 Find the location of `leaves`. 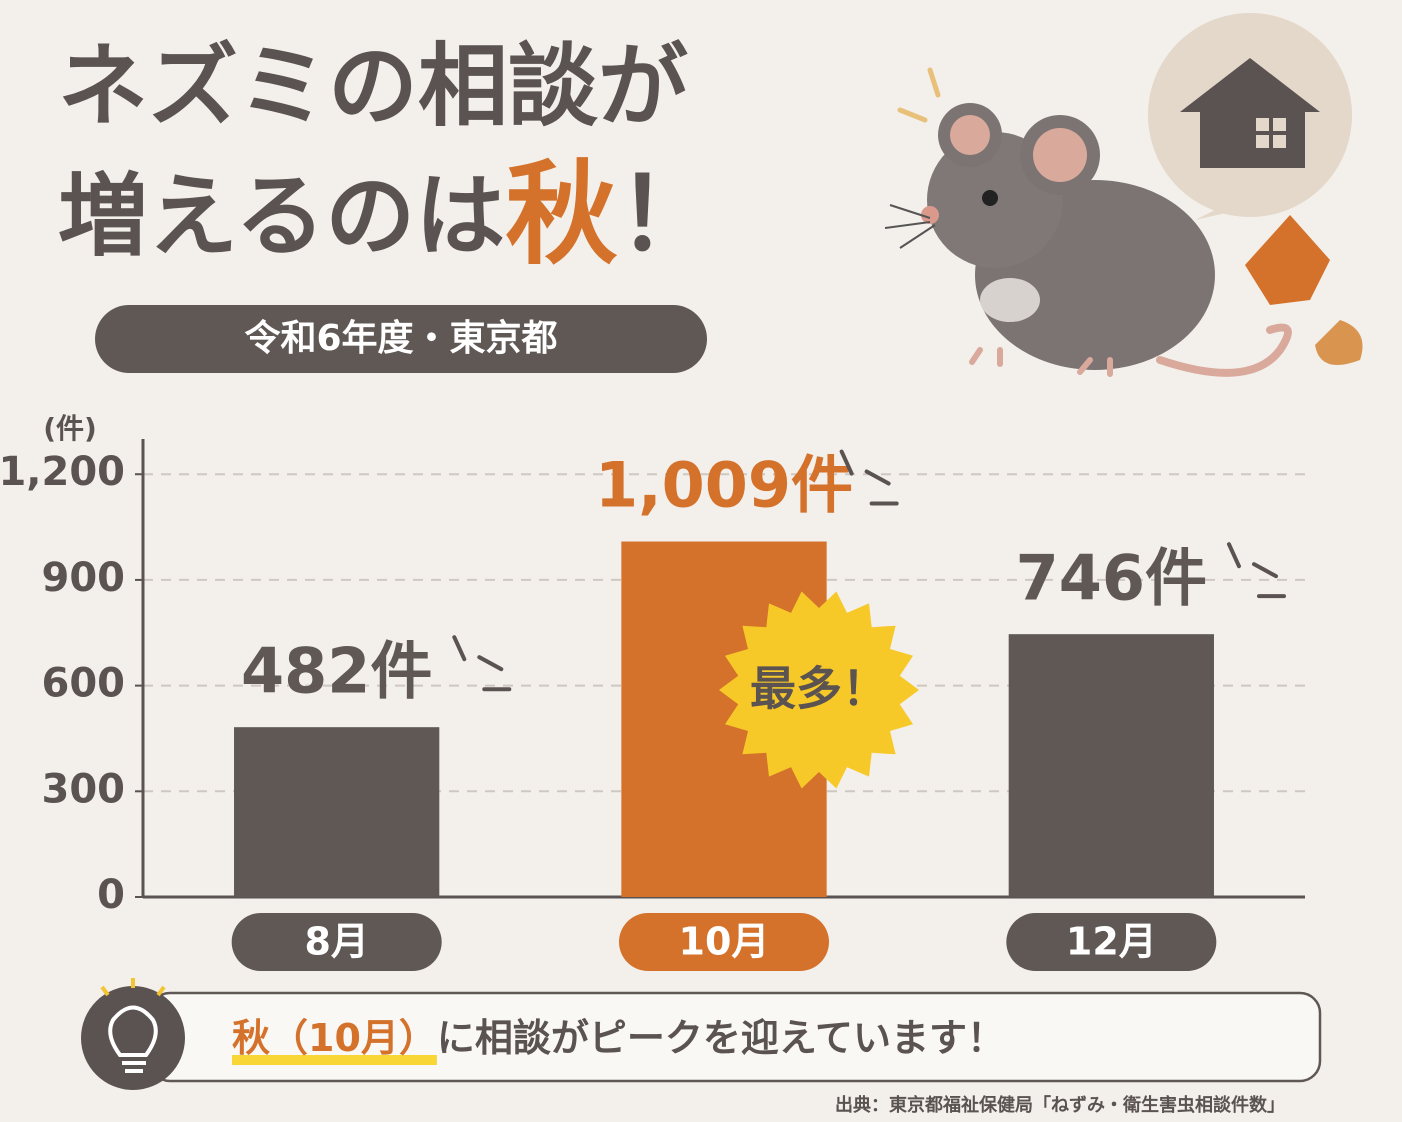

leaves is located at coordinates (1304, 290).